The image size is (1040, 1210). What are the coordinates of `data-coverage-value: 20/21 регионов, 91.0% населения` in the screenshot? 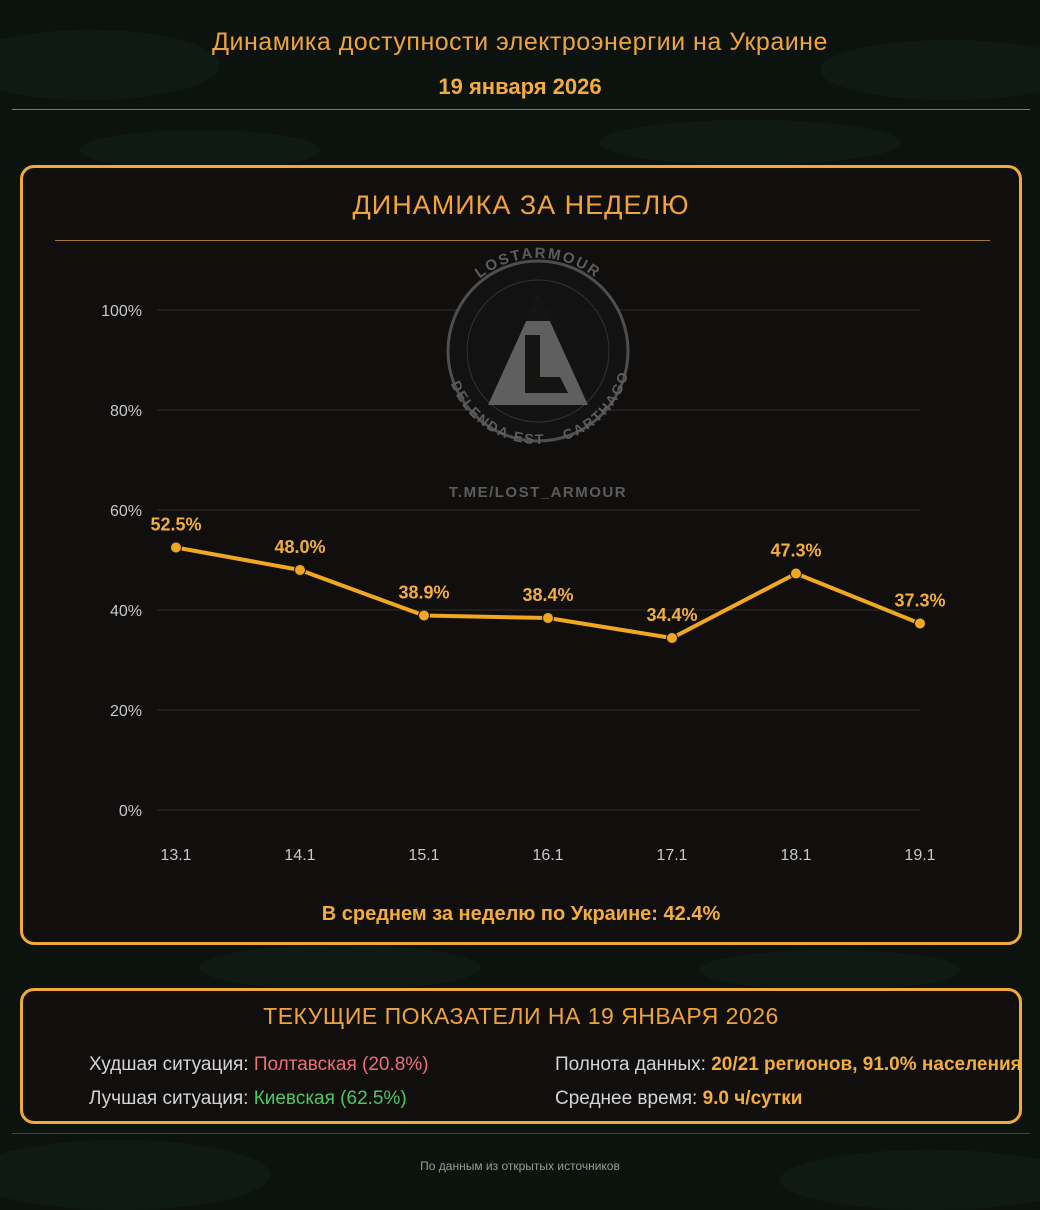 It's located at (866, 1064).